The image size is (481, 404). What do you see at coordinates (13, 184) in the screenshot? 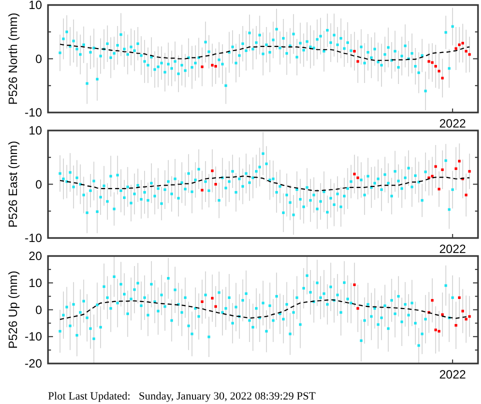
I see `y-axis-title: P526 East (mm)` at bounding box center [13, 184].